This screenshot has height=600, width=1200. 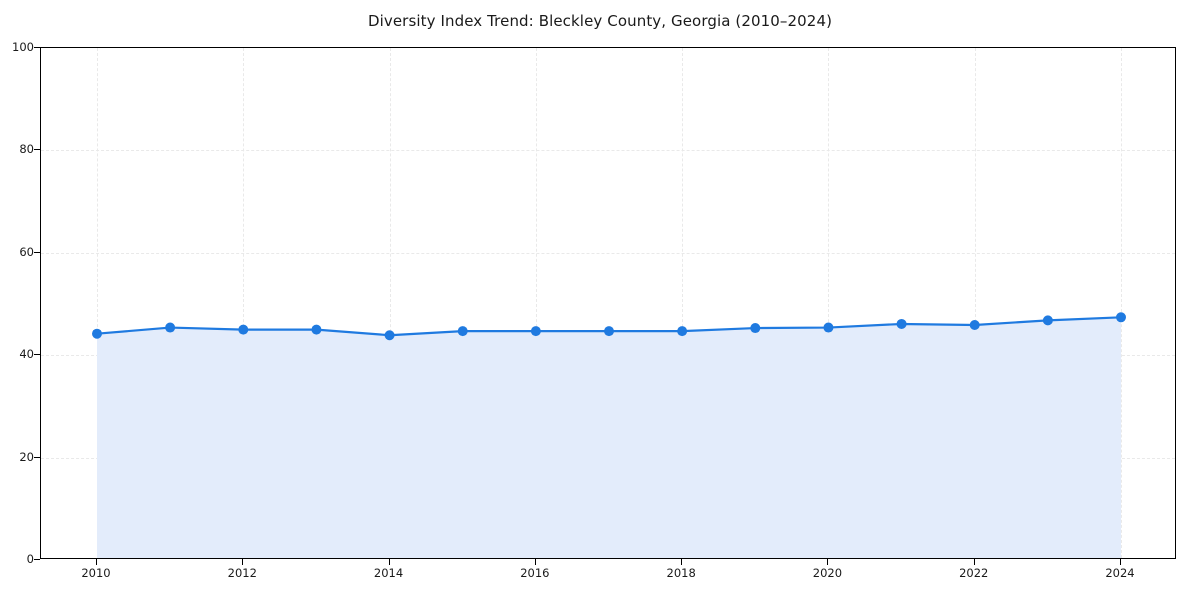 I want to click on x-axis-tick-label: 2016, so click(x=535, y=573).